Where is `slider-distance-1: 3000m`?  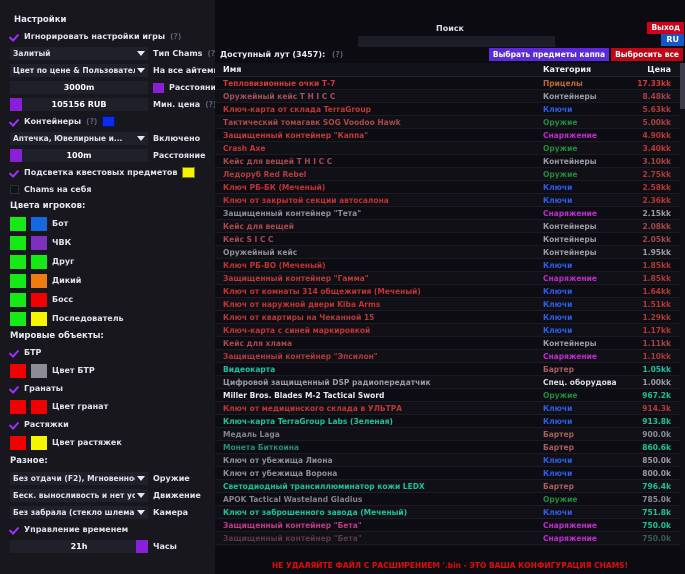 slider-distance-1: 3000m is located at coordinates (79, 87).